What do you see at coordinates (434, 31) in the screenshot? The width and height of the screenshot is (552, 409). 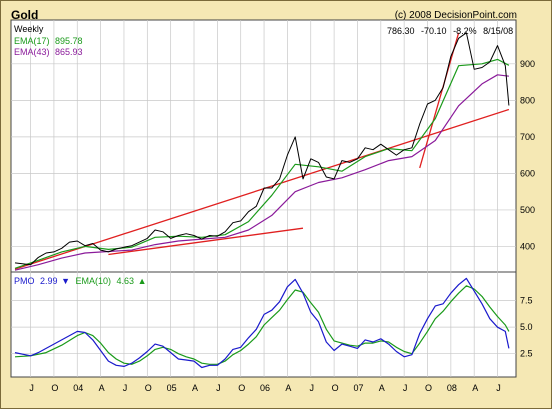 I see `readout-change: -70.10` at bounding box center [434, 31].